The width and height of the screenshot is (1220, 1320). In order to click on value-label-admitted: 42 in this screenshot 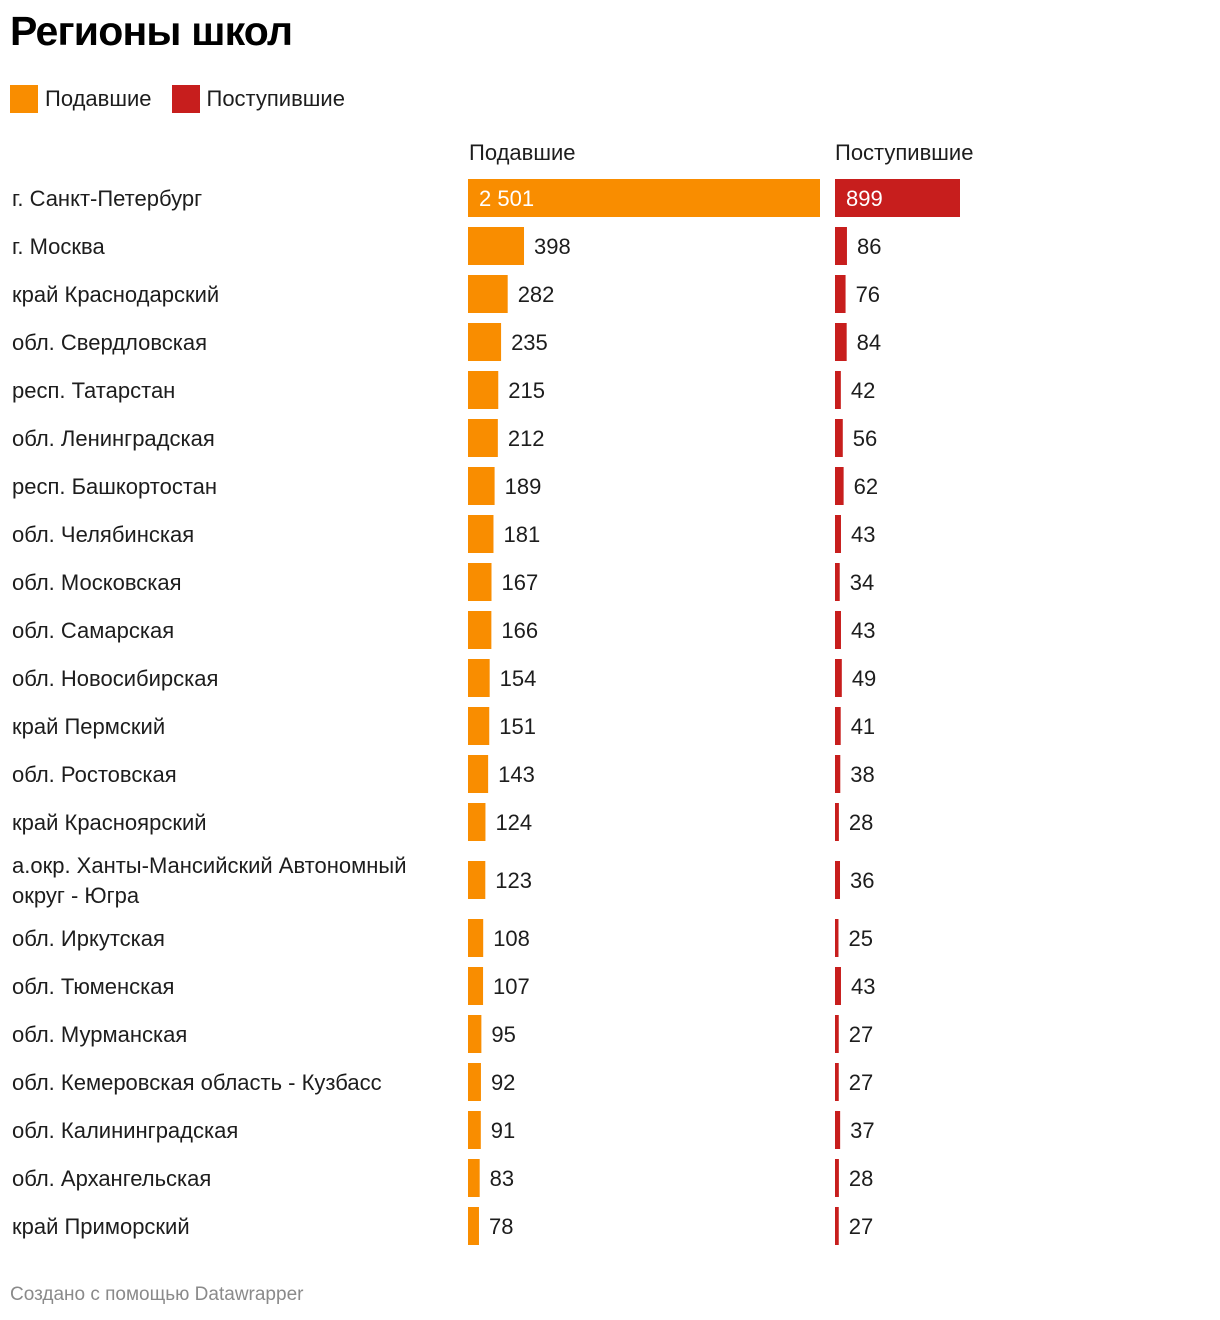, I will do `click(863, 390)`.